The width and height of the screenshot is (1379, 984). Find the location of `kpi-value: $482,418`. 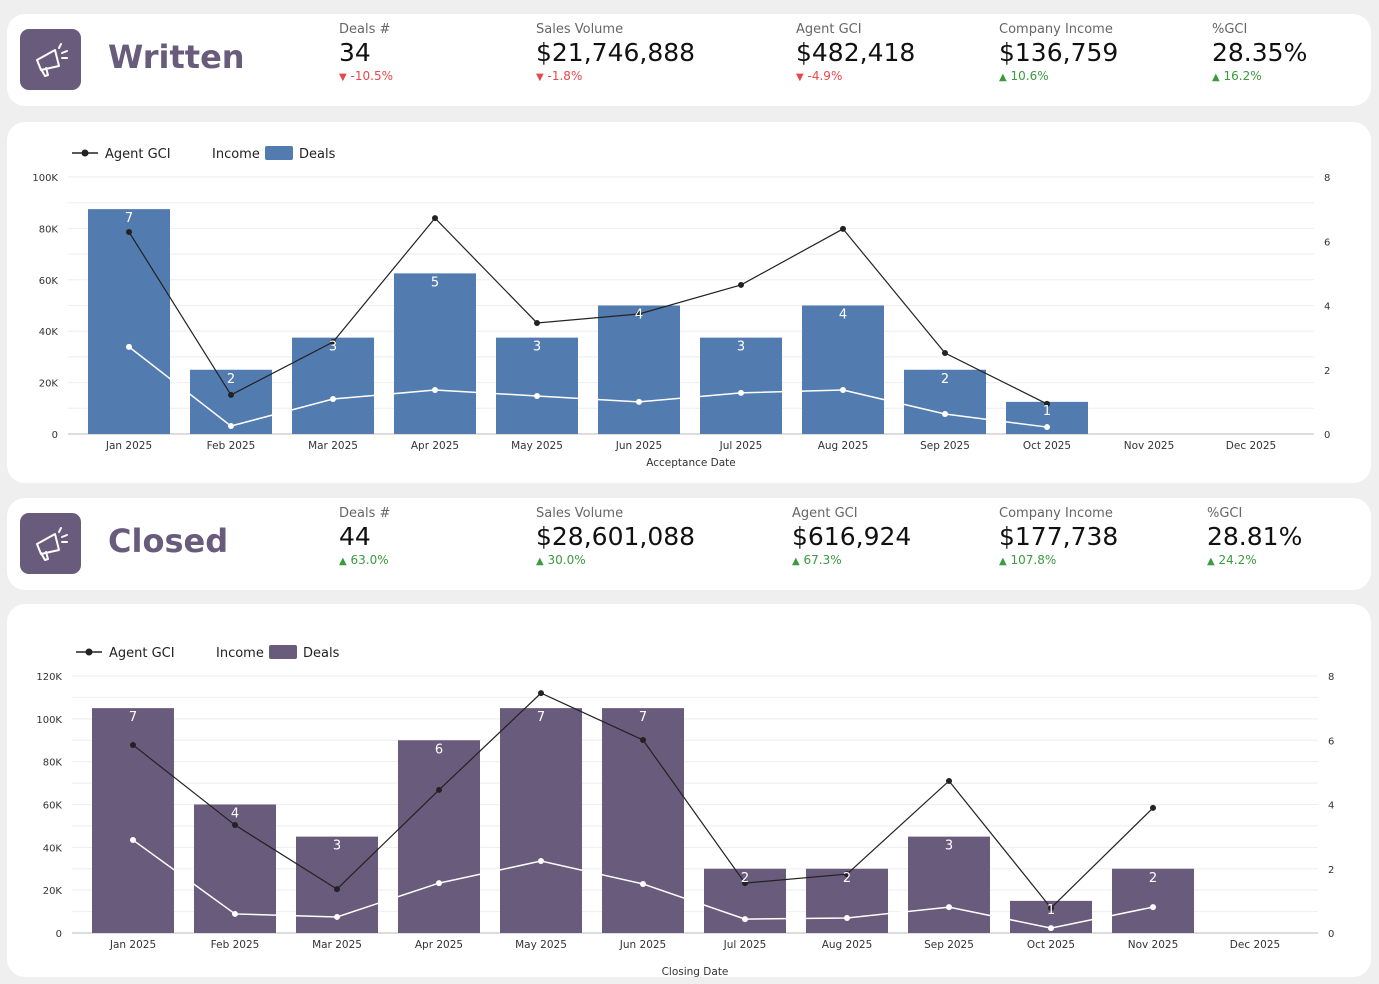

kpi-value: $482,418 is located at coordinates (856, 52).